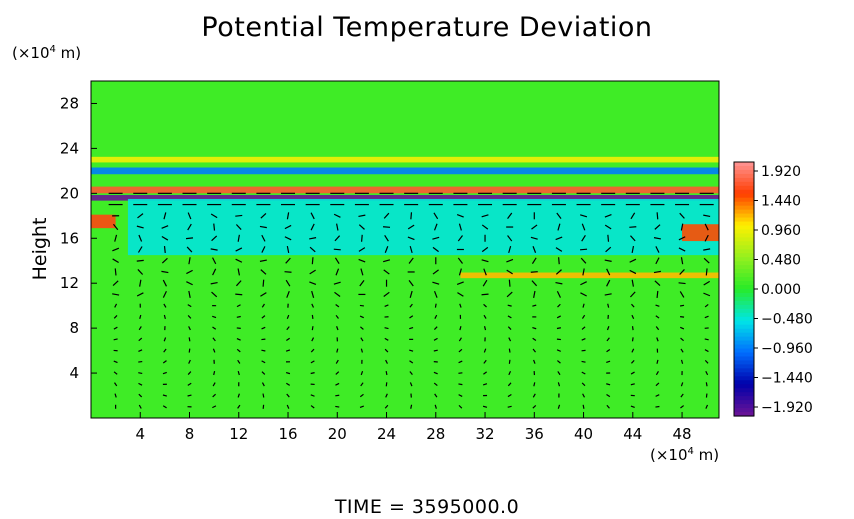  Describe the element at coordinates (787, 379) in the screenshot. I see `colorbar-tick-label: −1.440` at that location.